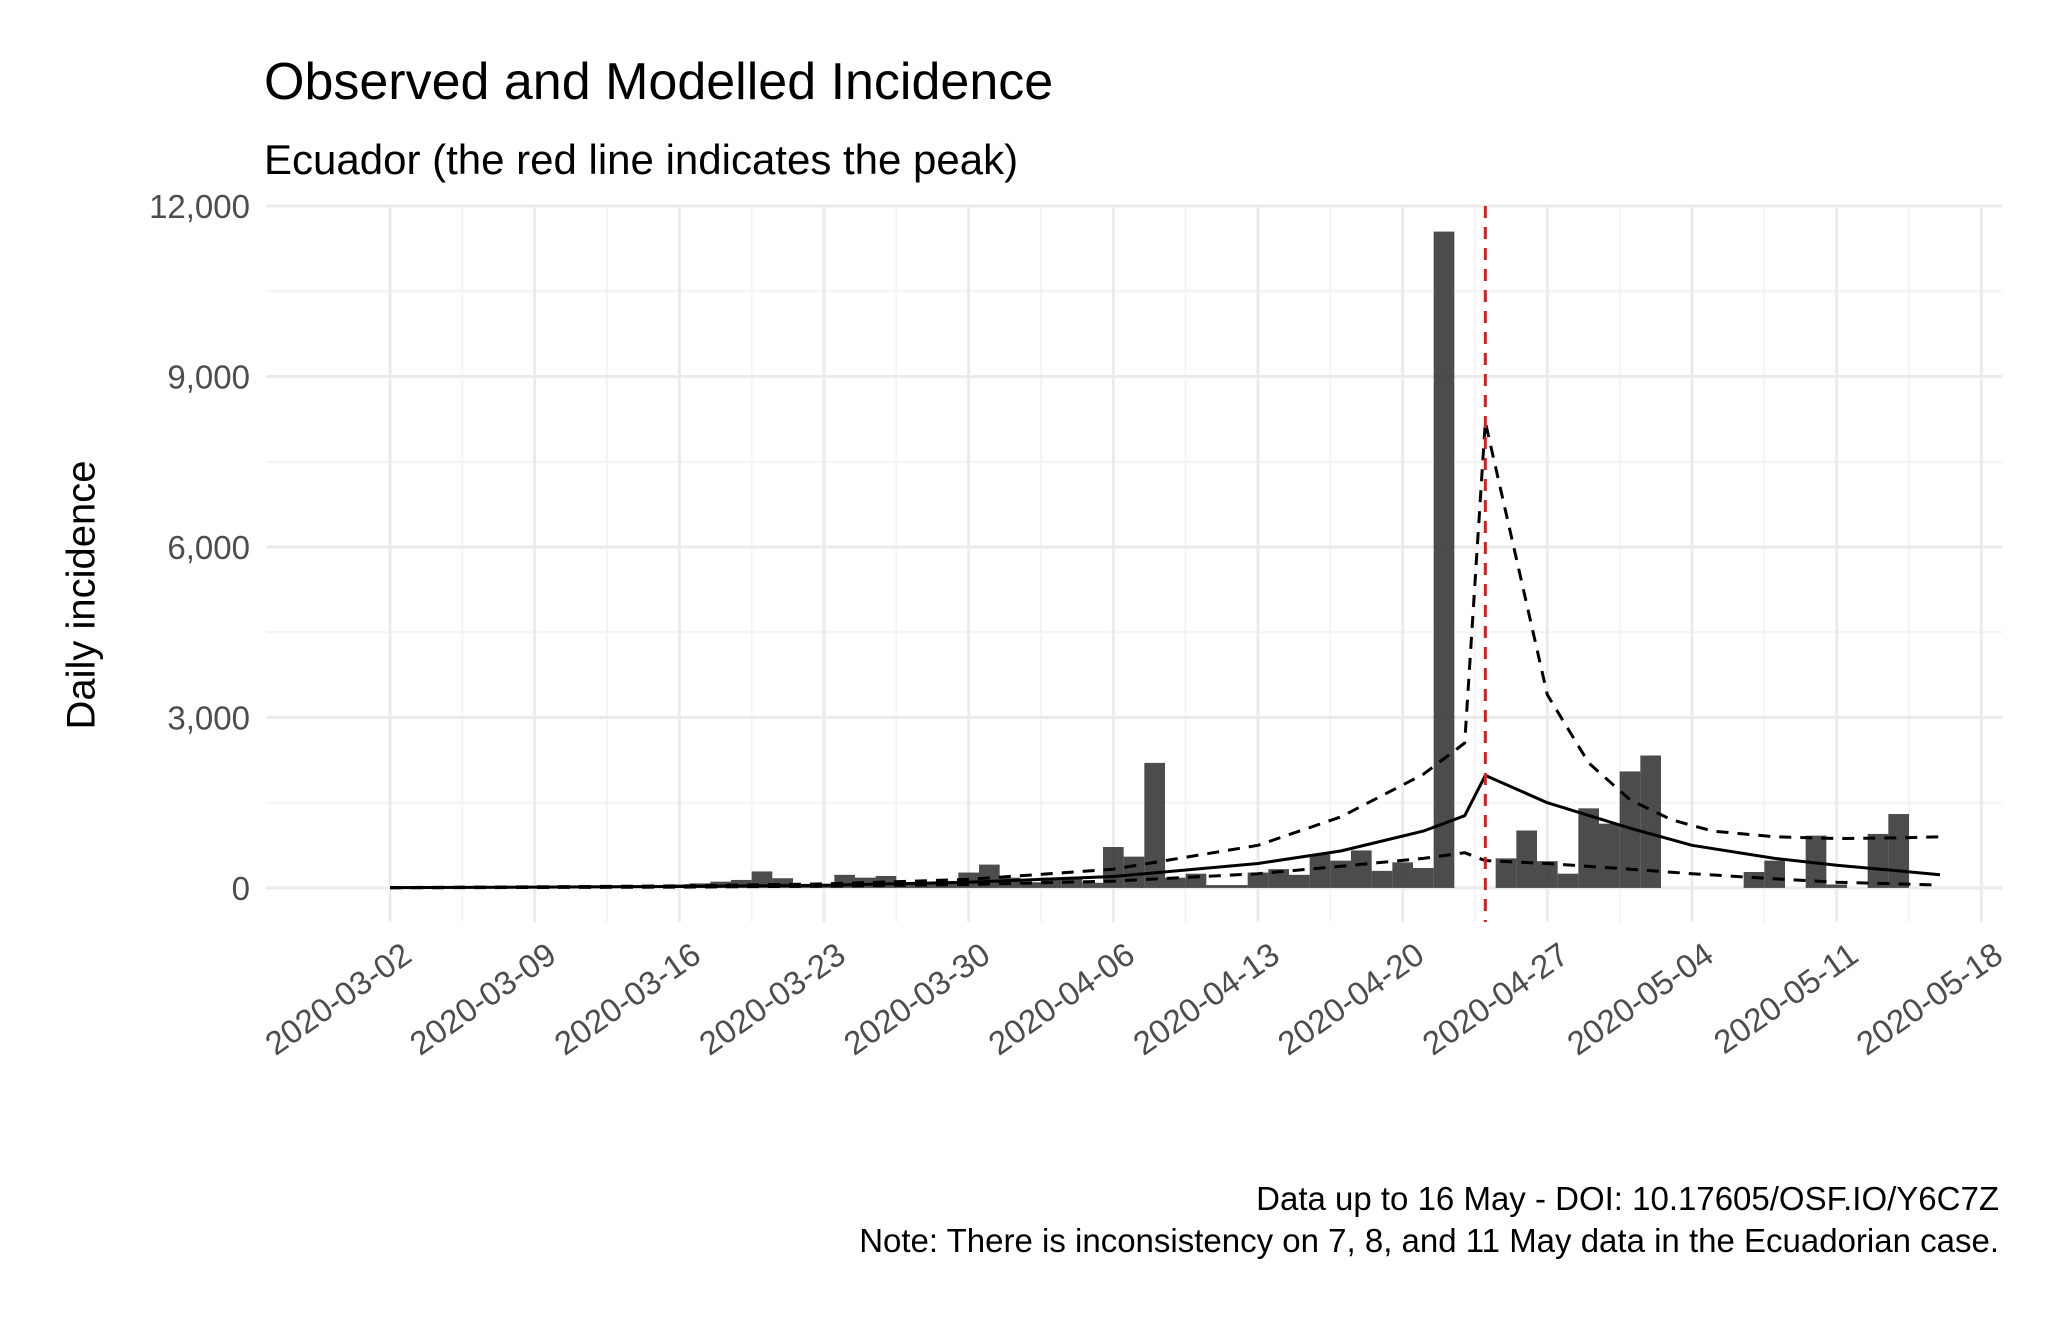 This screenshot has width=2048, height=1318. Describe the element at coordinates (659, 82) in the screenshot. I see `chart-title: Observed and Modelled Incidence` at that location.